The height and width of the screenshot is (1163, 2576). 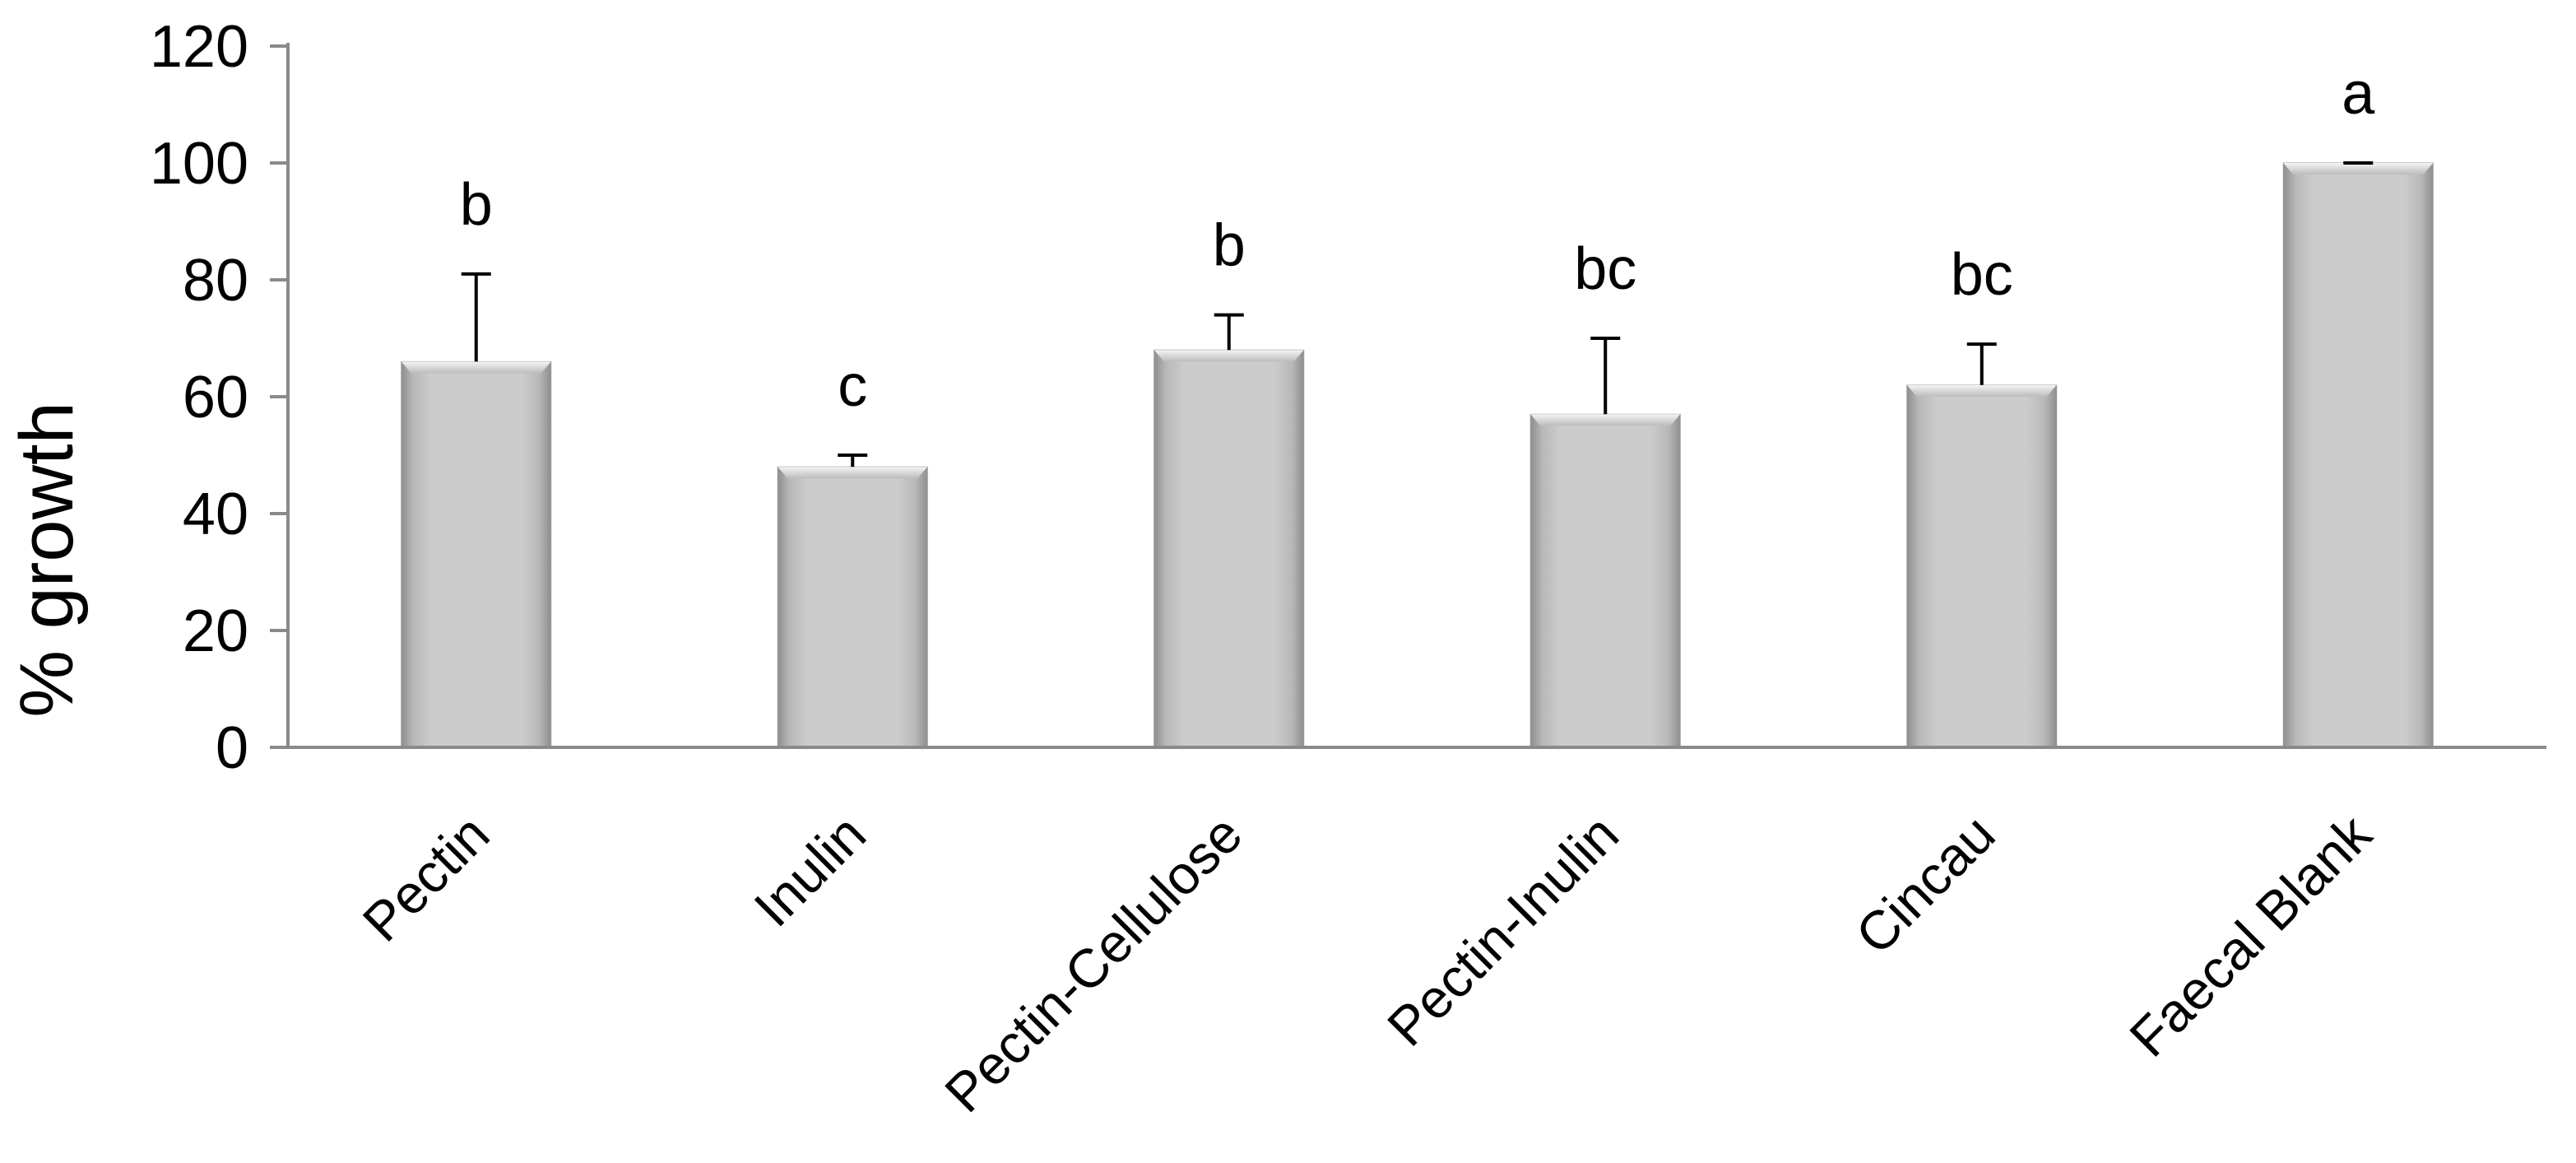 What do you see at coordinates (426, 878) in the screenshot?
I see `x-tick-label: Pectin` at bounding box center [426, 878].